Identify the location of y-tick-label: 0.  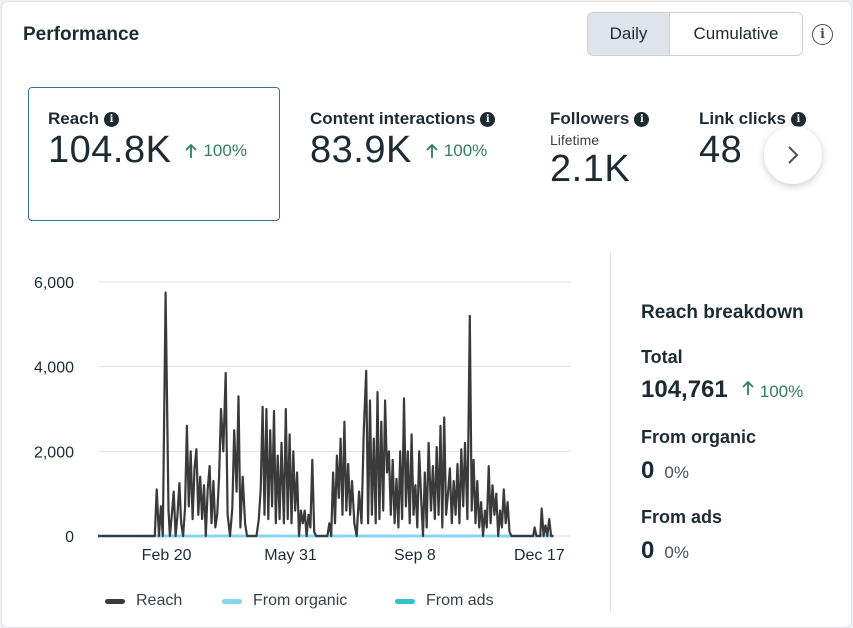
(69, 537).